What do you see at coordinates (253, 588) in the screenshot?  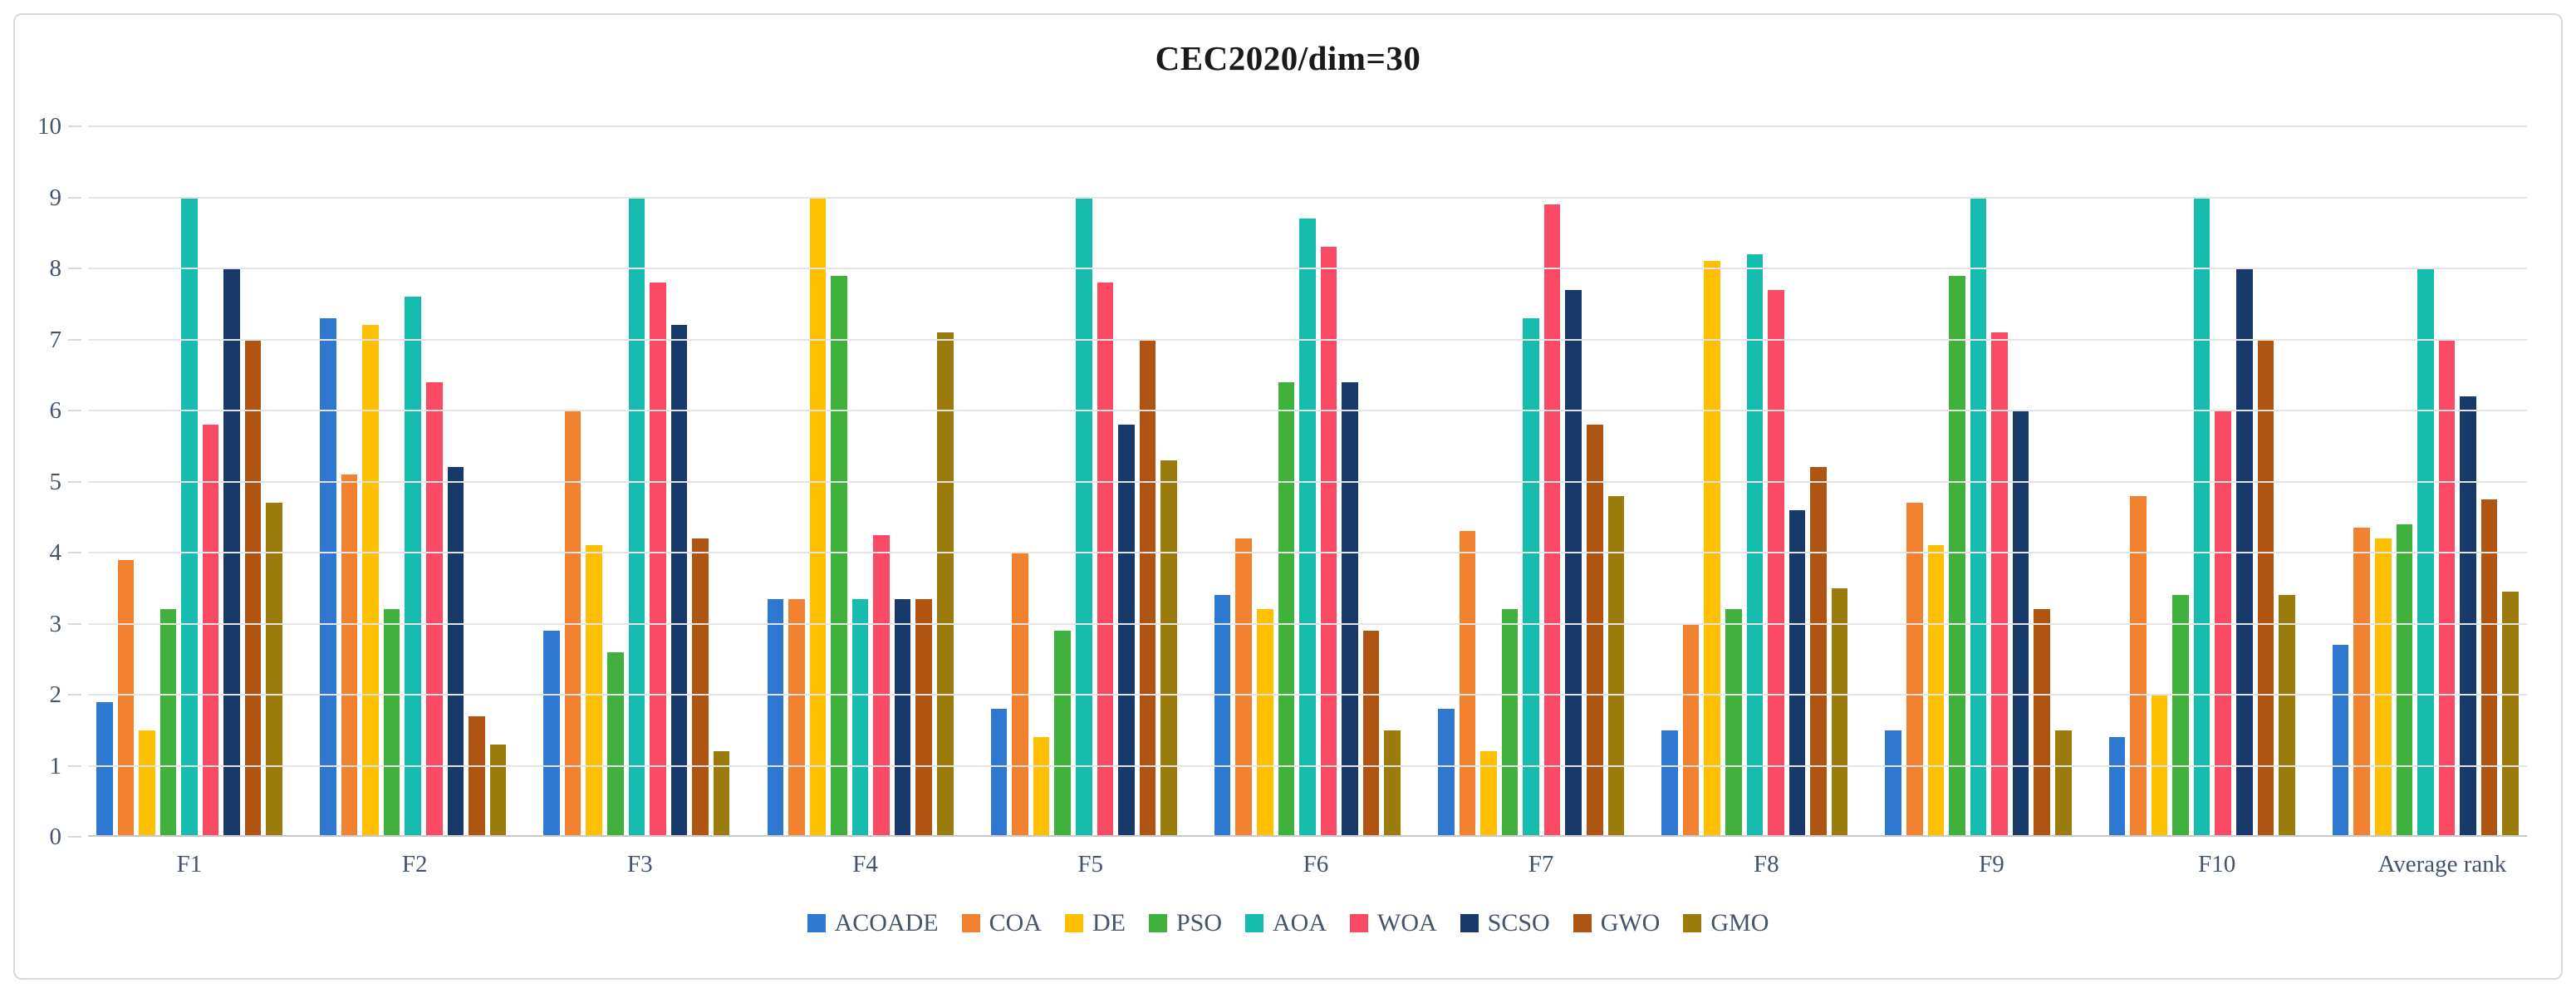 I see `bar-GWO-F1` at bounding box center [253, 588].